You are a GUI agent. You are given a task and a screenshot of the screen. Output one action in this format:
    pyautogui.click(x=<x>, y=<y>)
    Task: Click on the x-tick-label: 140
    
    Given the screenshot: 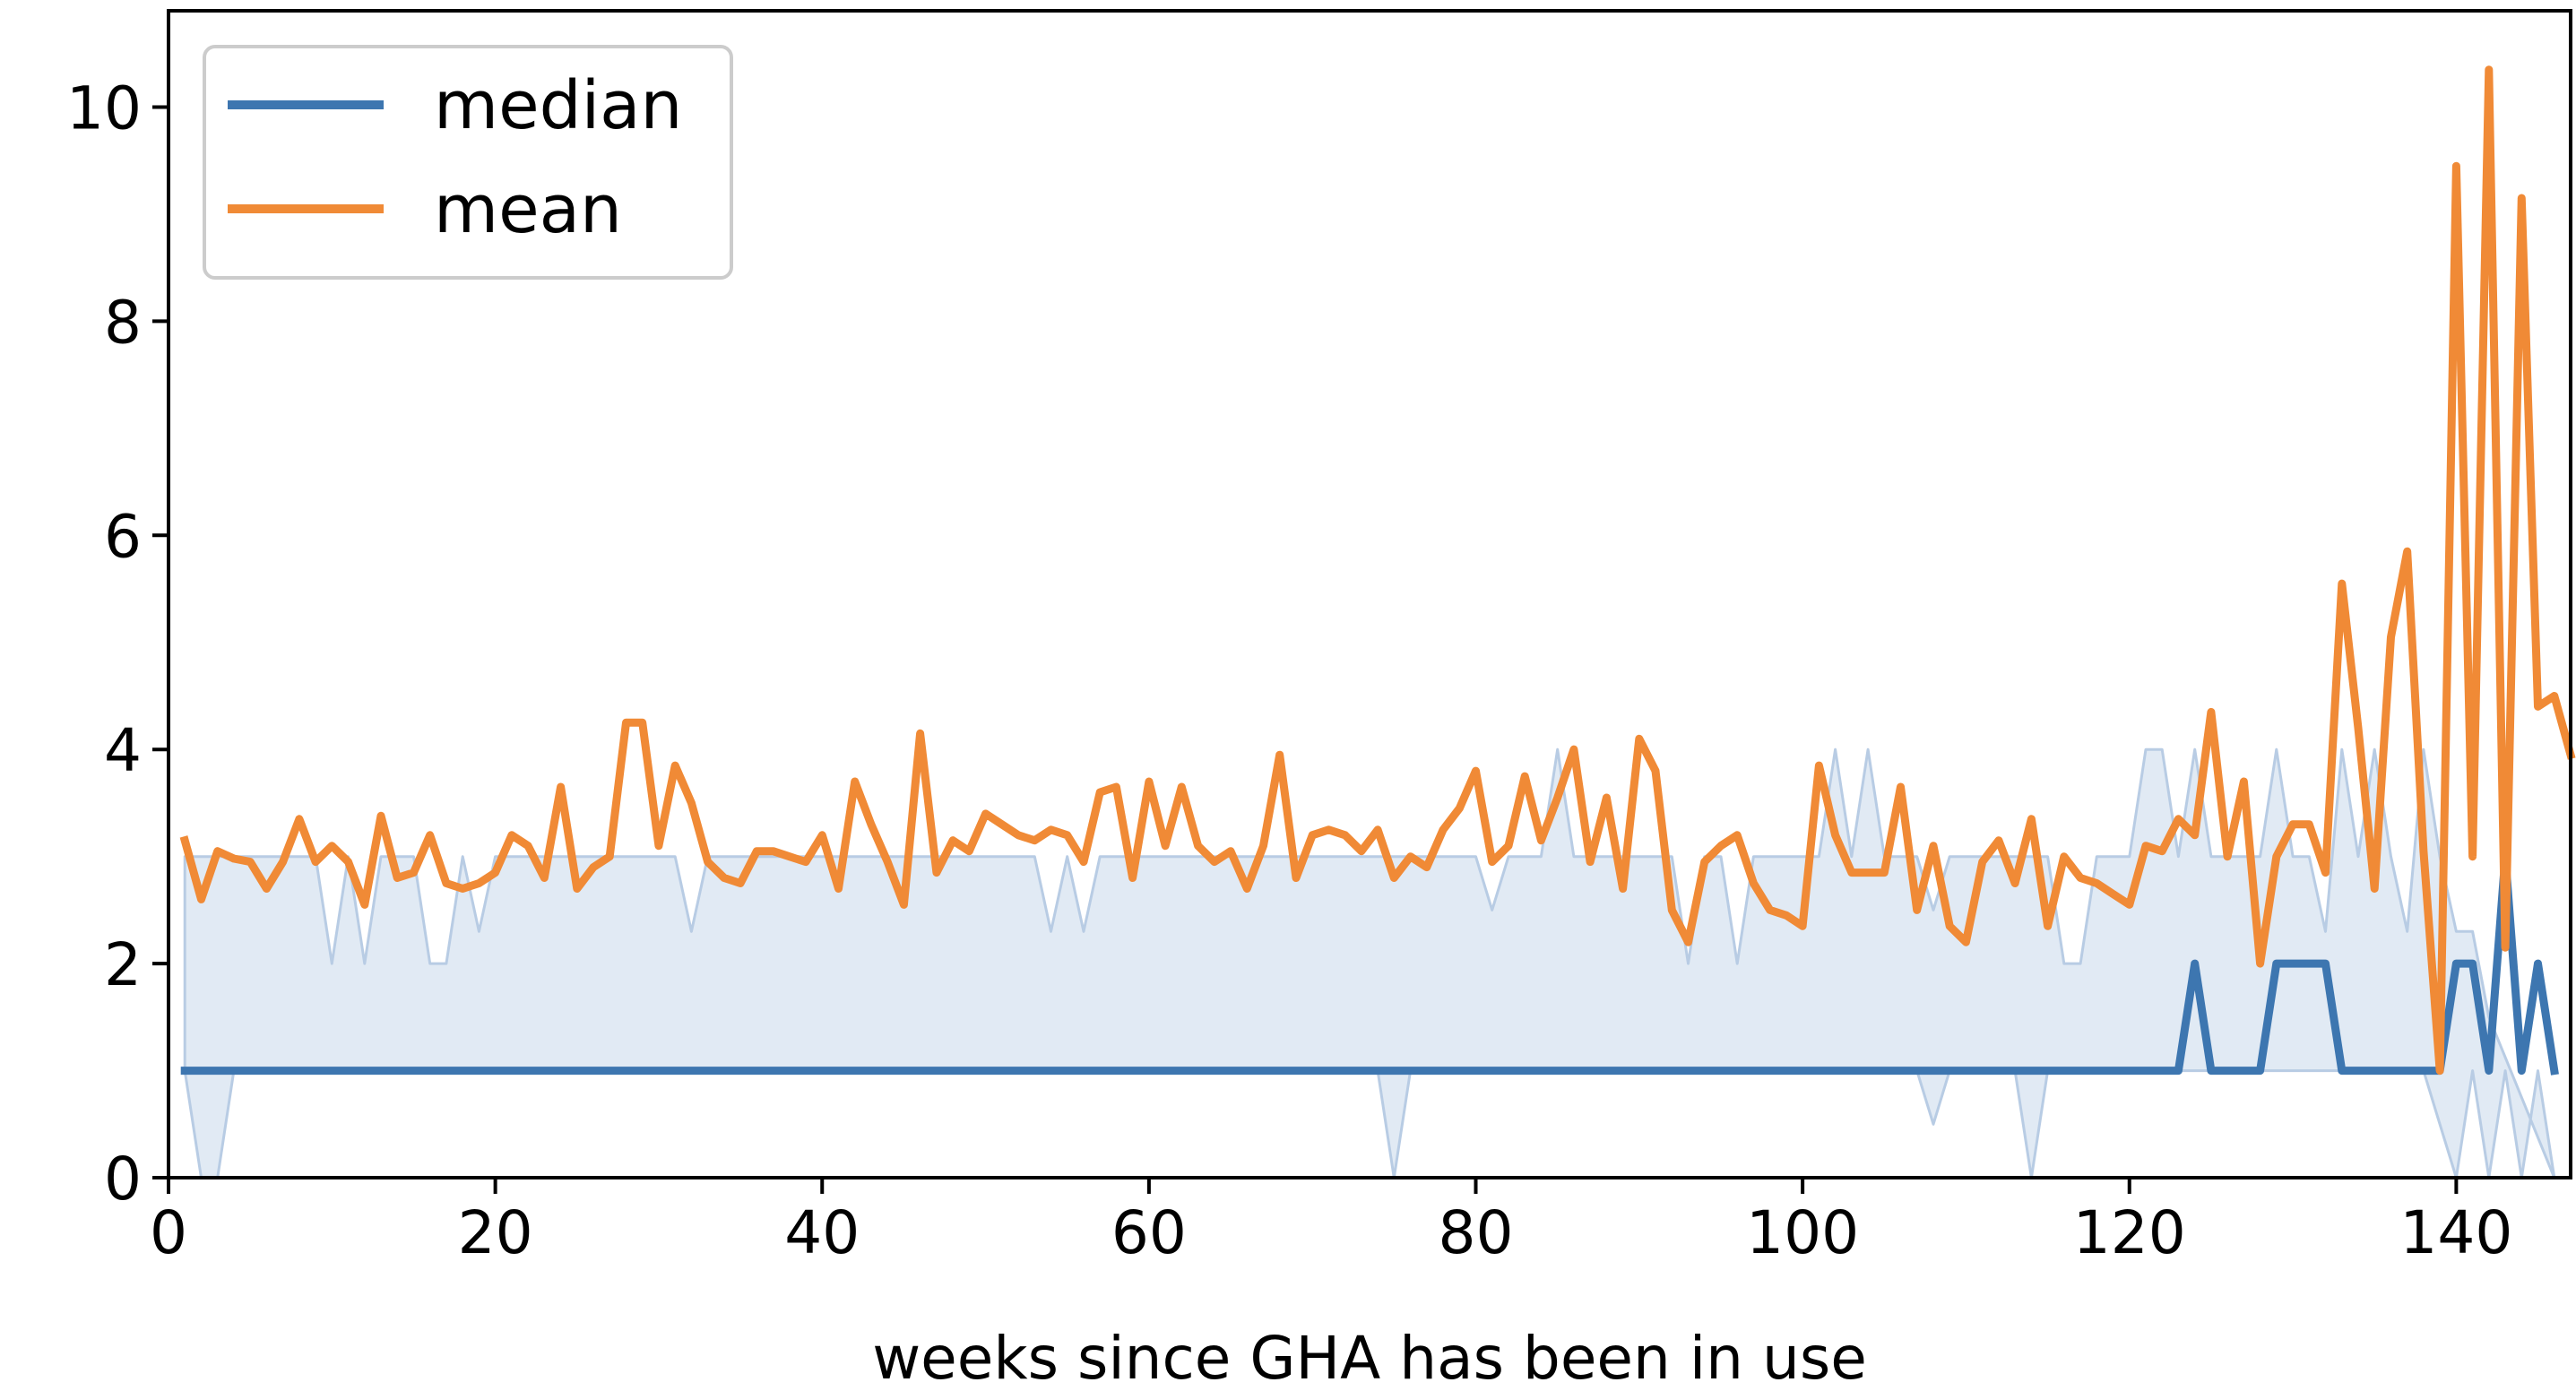 What is the action you would take?
    pyautogui.click(x=2455, y=1232)
    